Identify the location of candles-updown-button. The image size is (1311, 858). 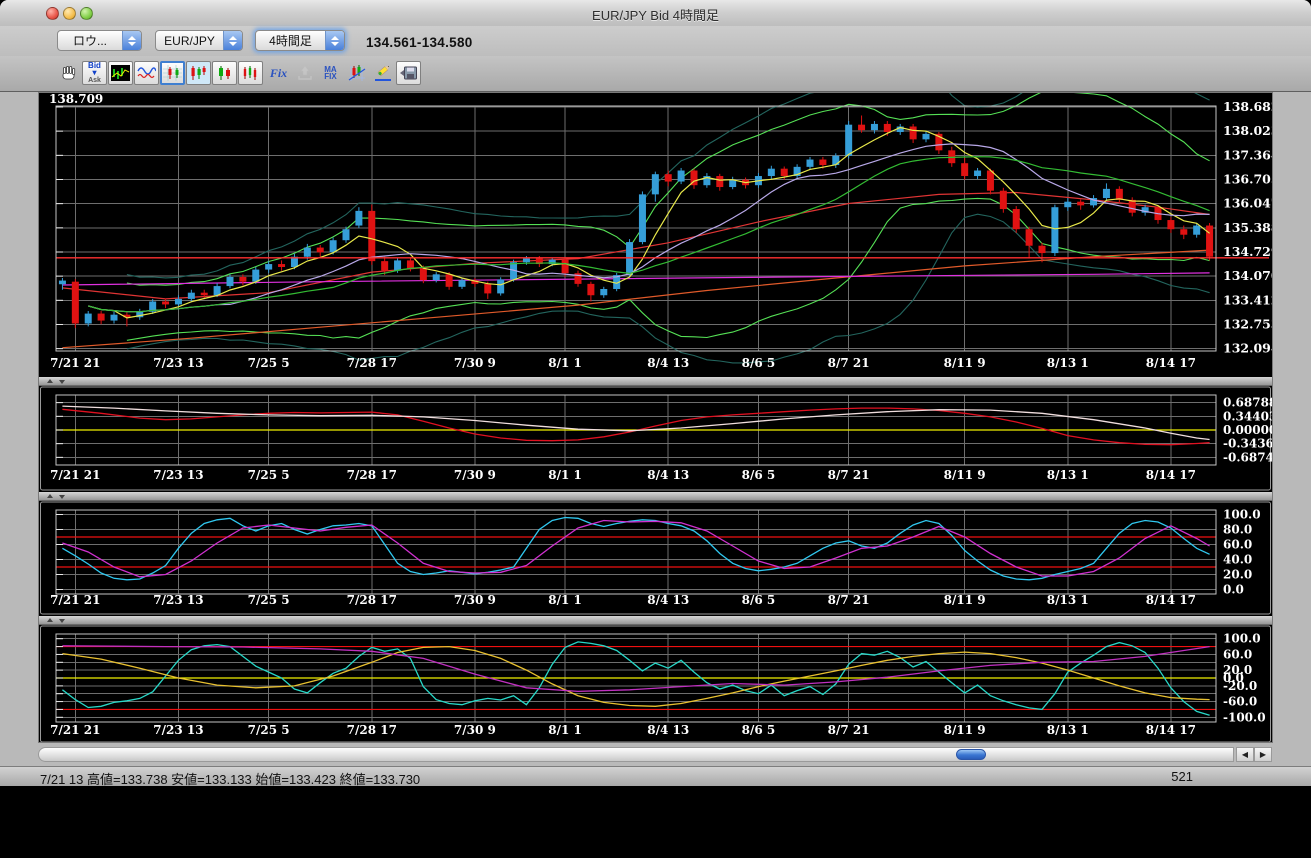
(224, 73).